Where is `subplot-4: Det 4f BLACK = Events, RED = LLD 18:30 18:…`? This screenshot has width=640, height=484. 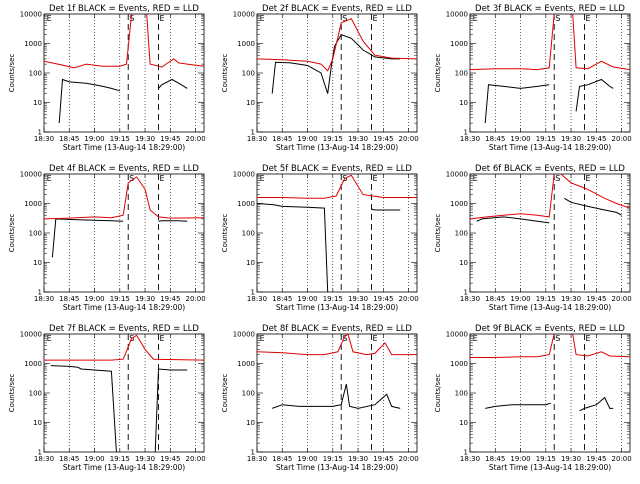
subplot-4: Det 4f BLACK = Events, RED = LLD 18:30 18:… is located at coordinates (107, 238).